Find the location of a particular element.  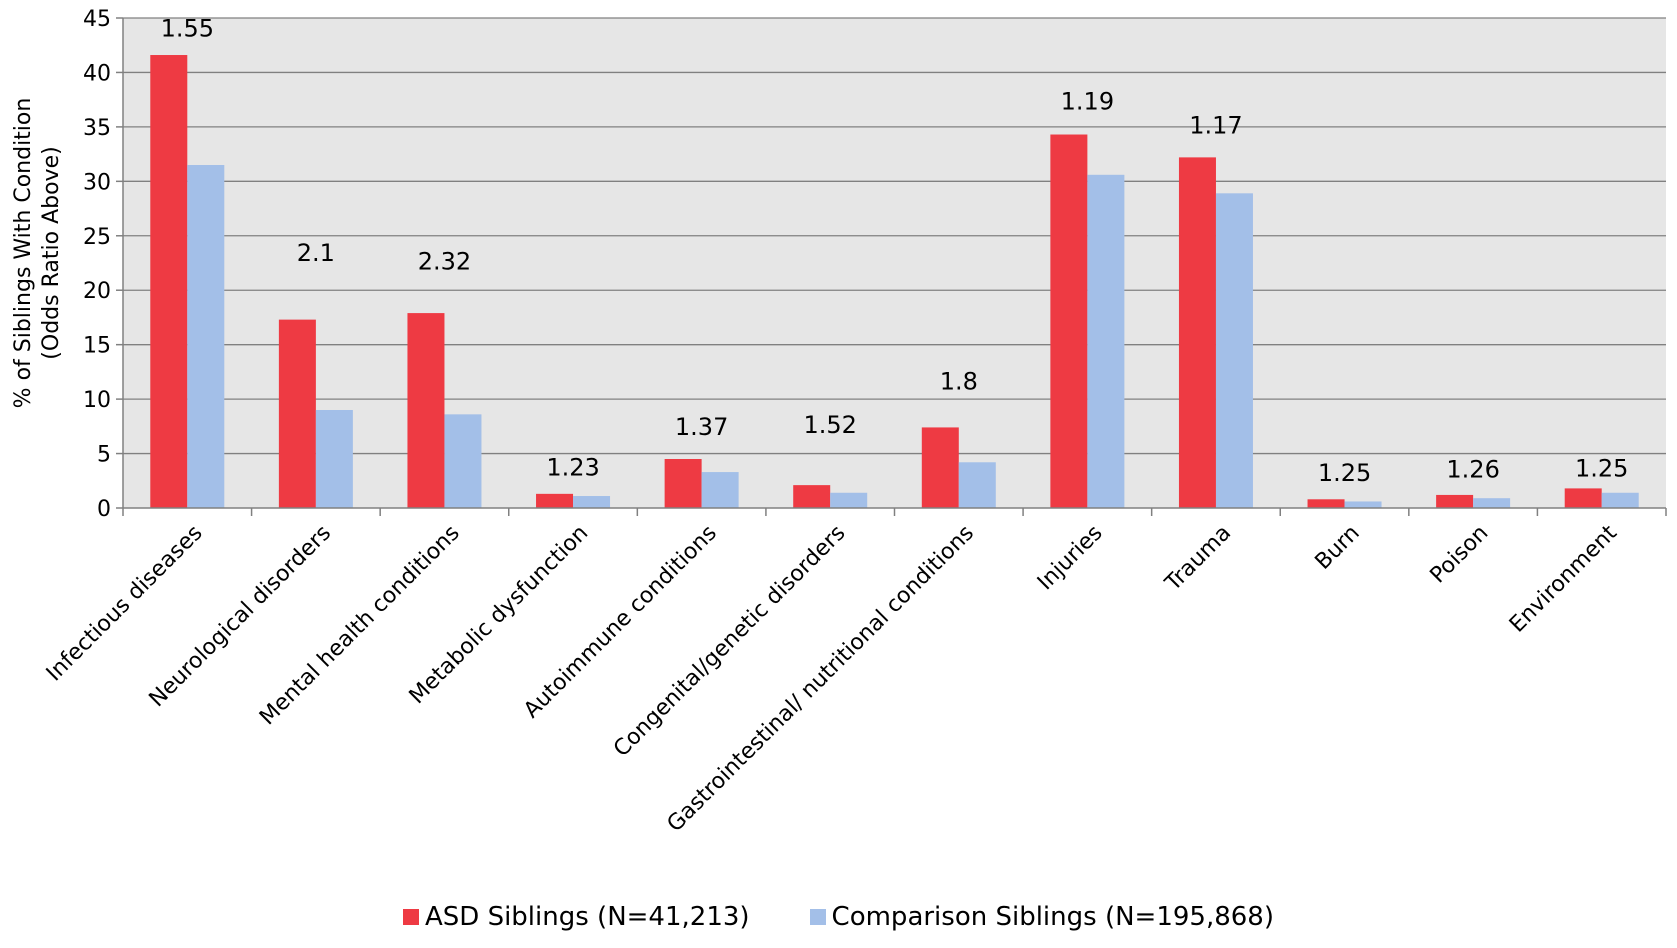

odds-ratio-label: 1.55 is located at coordinates (187, 29).